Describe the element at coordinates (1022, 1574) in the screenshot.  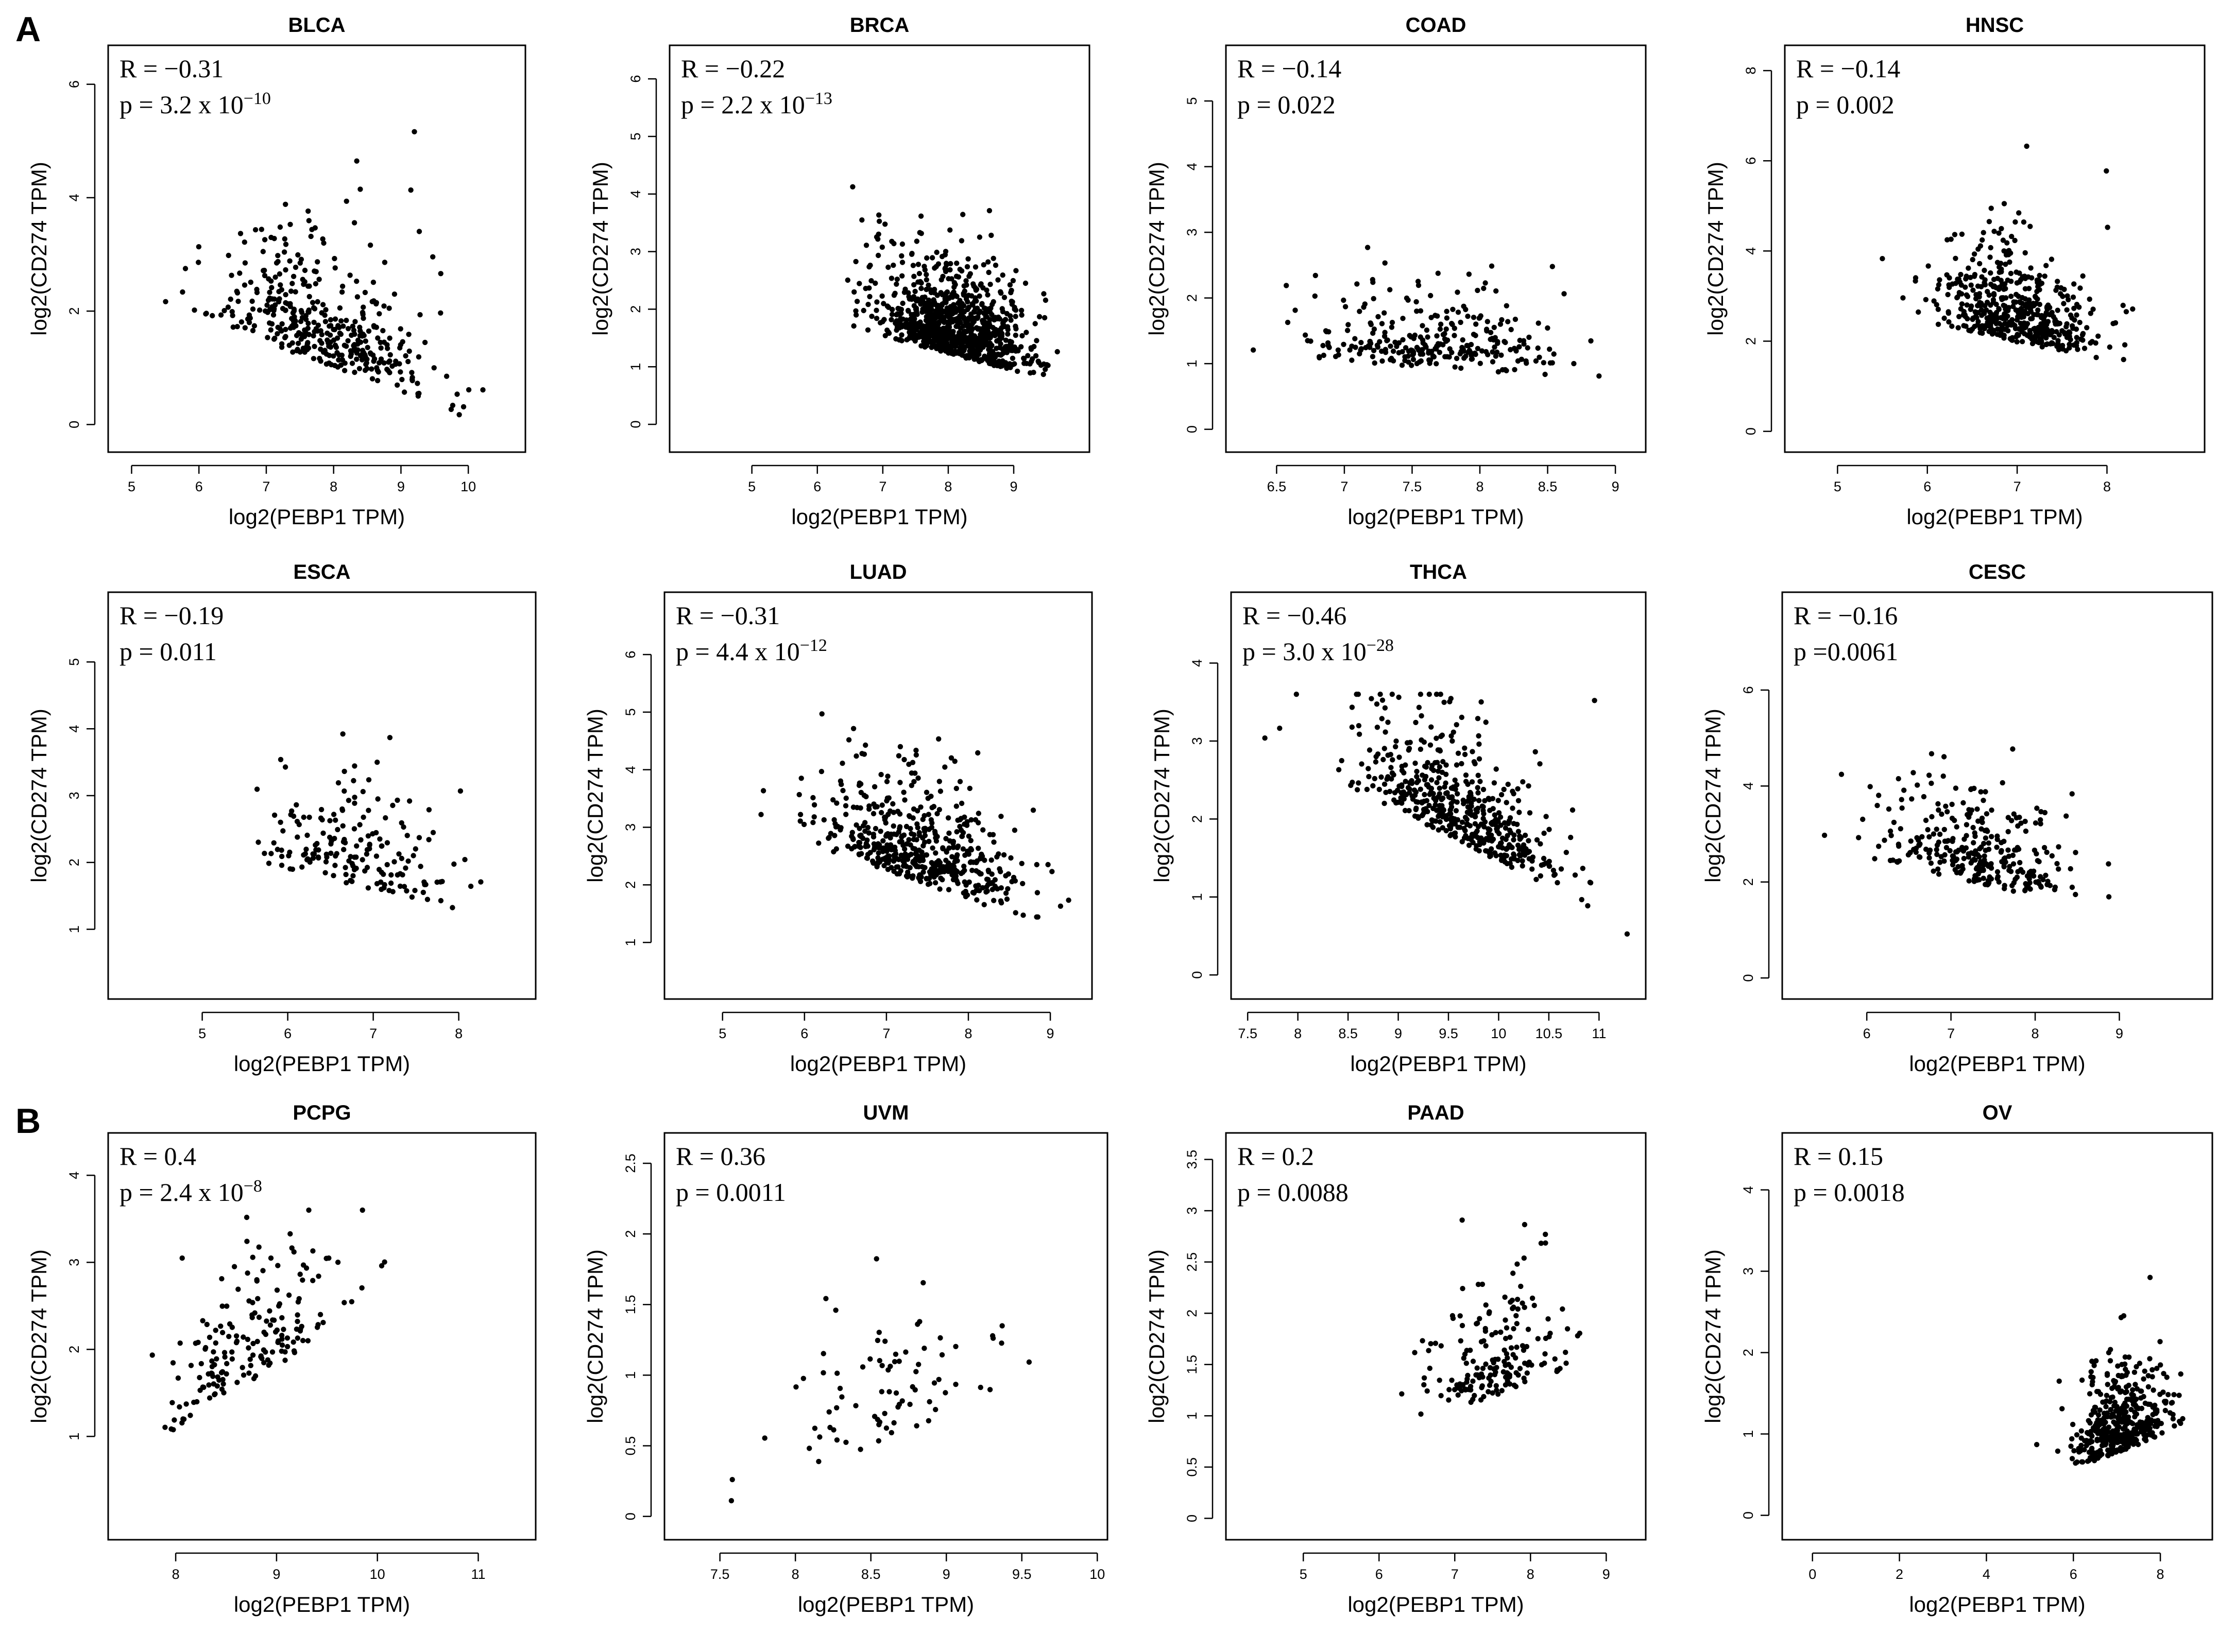
I see `x-tick-label: 9.5` at that location.